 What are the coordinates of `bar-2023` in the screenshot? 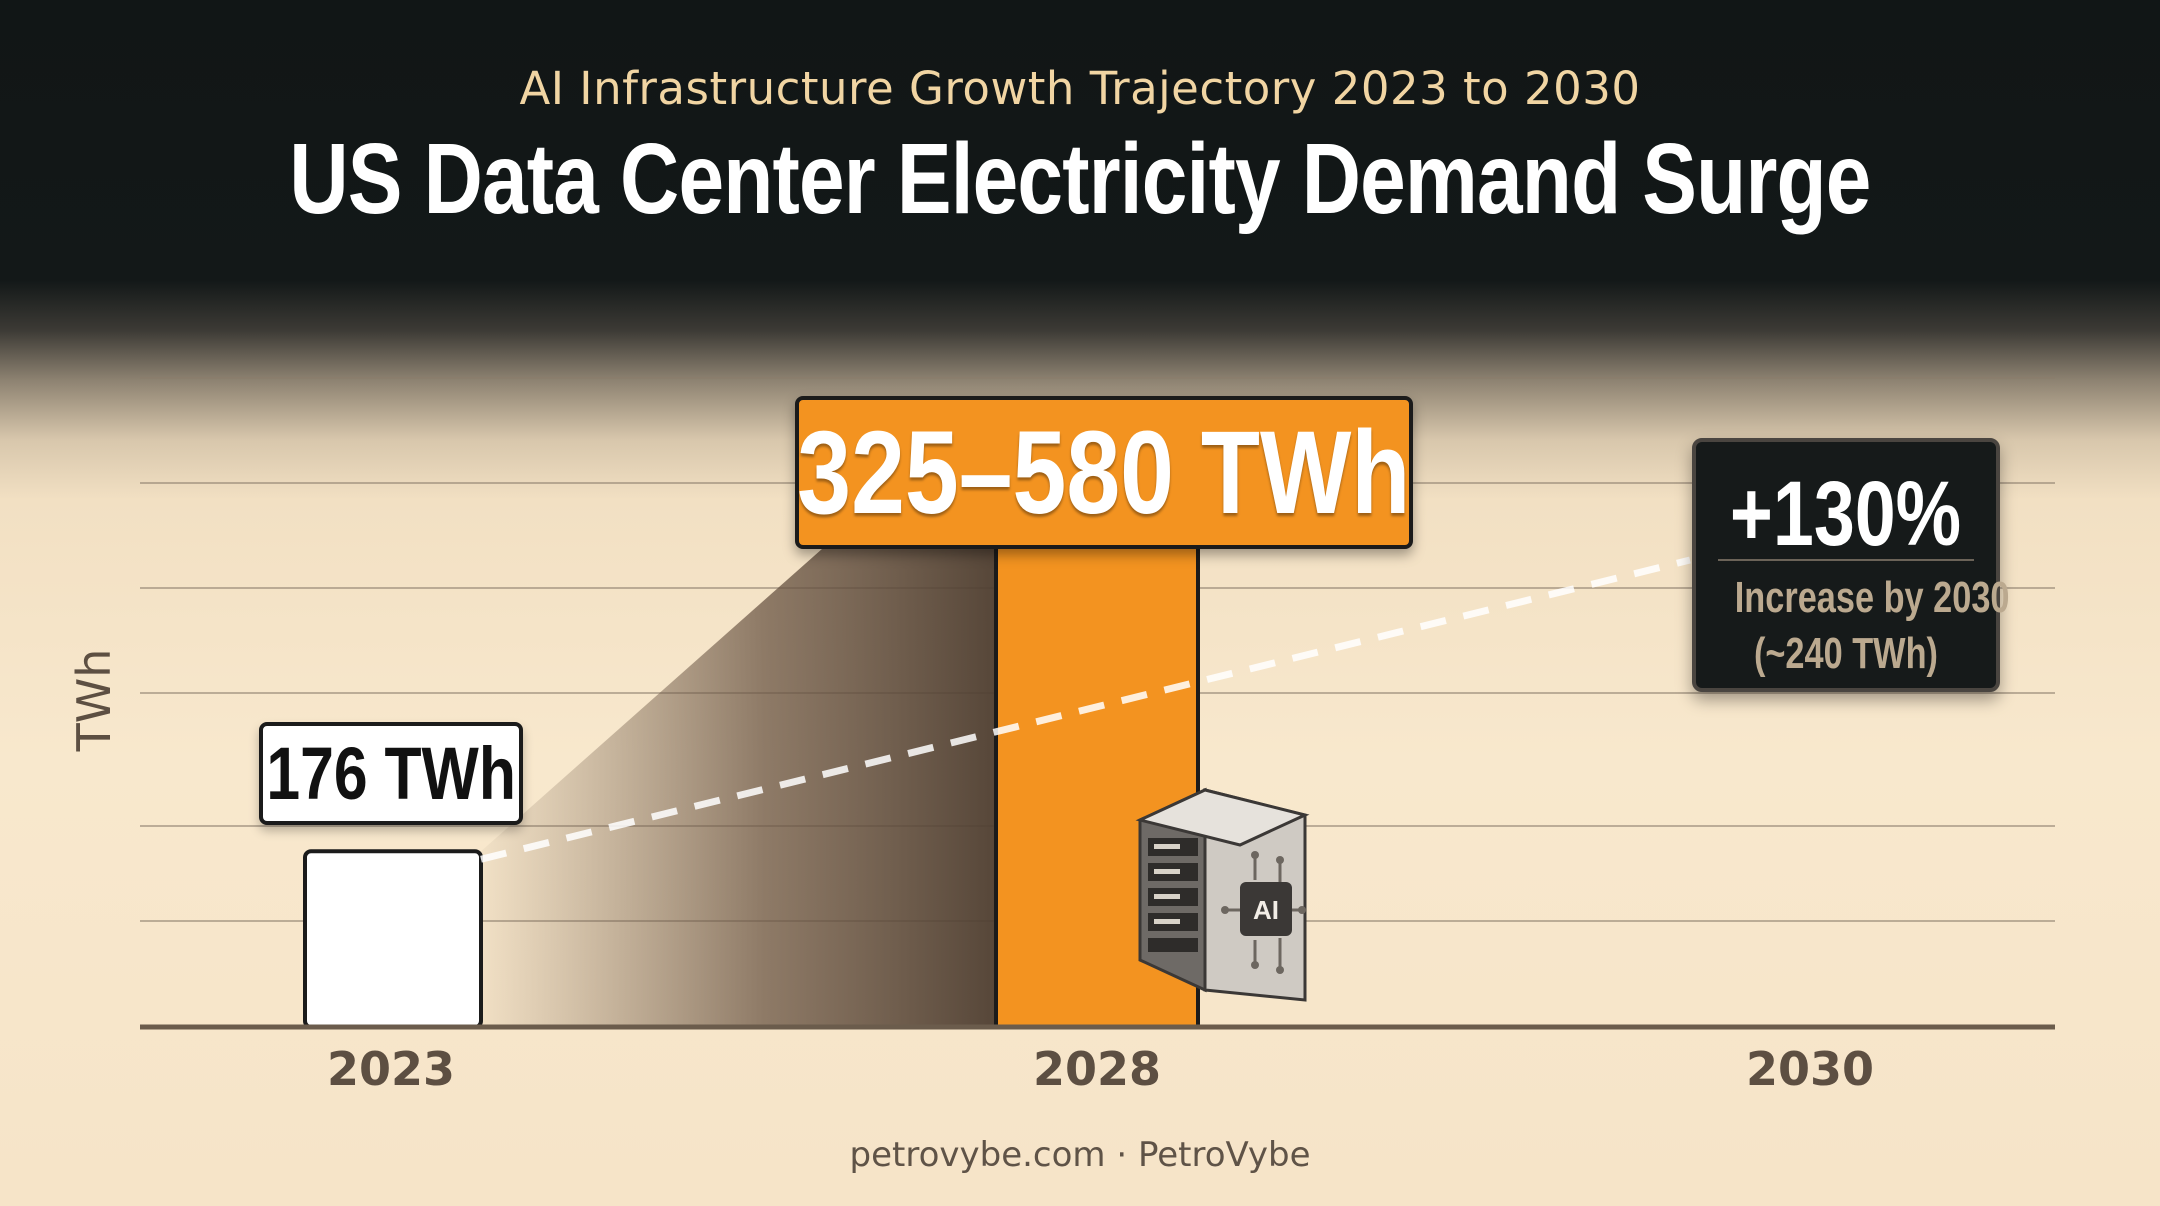 It's located at (393, 939).